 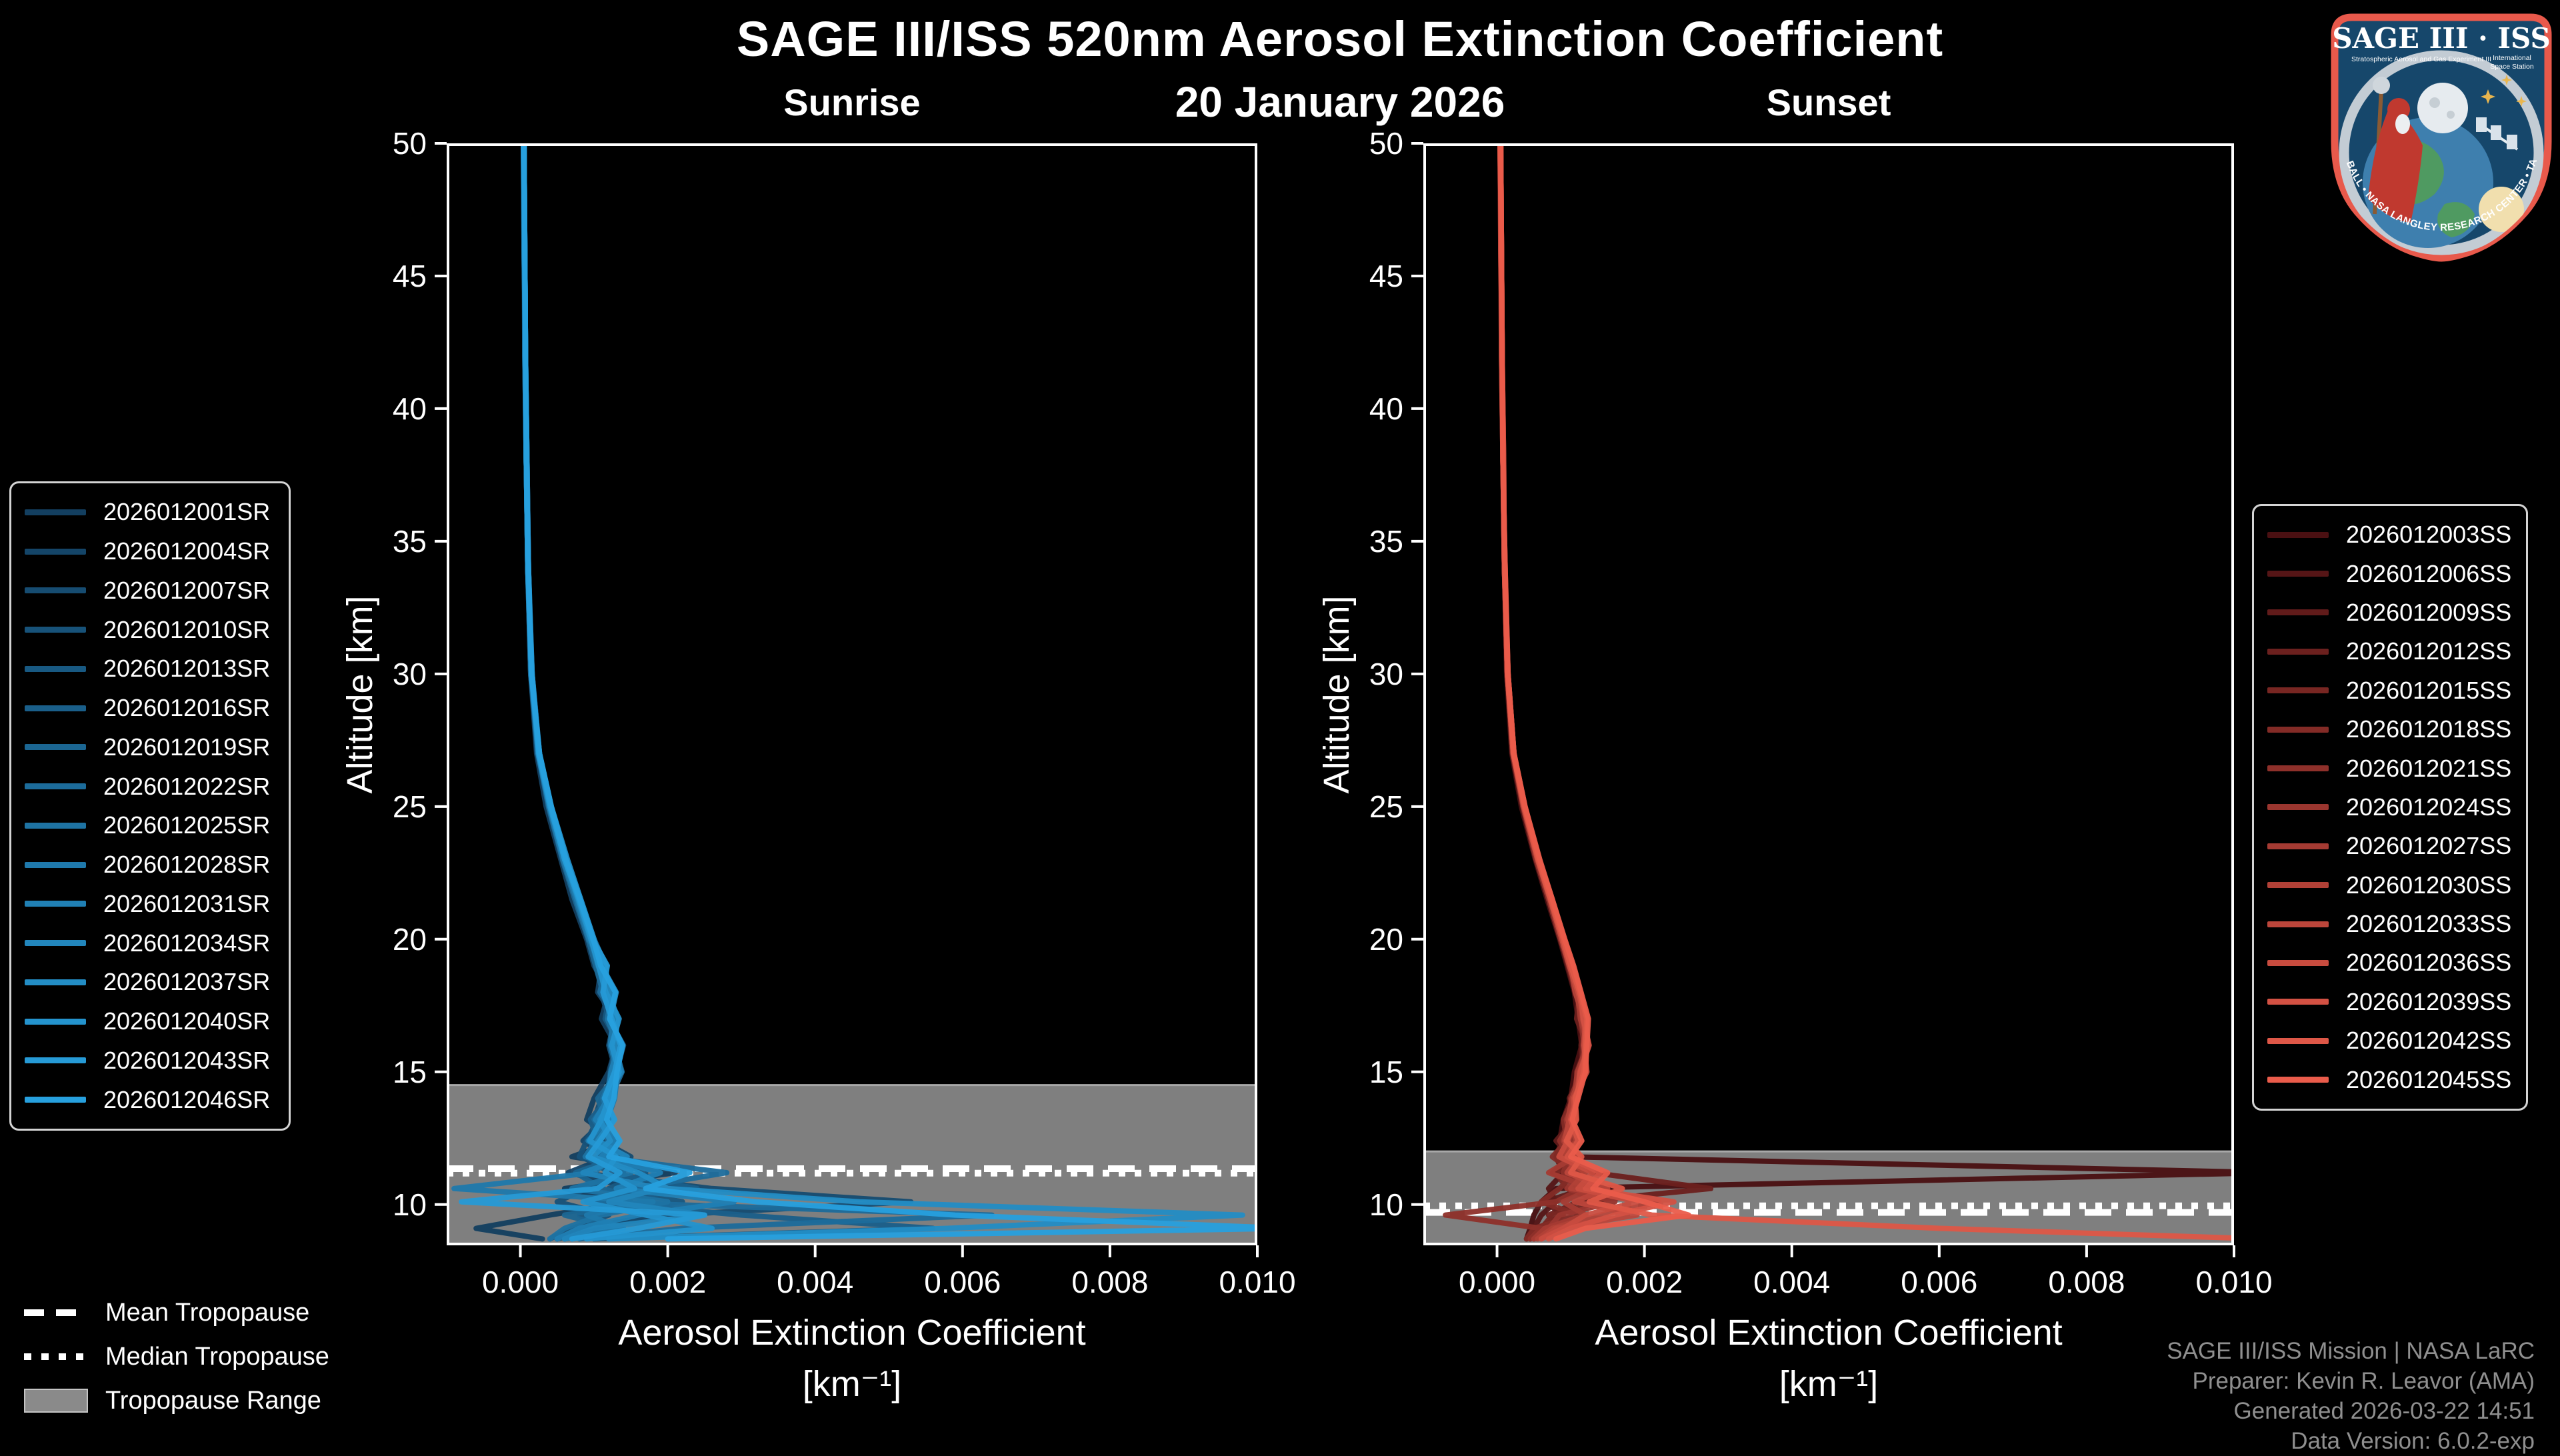 I want to click on logo-moon, so click(x=2442, y=108).